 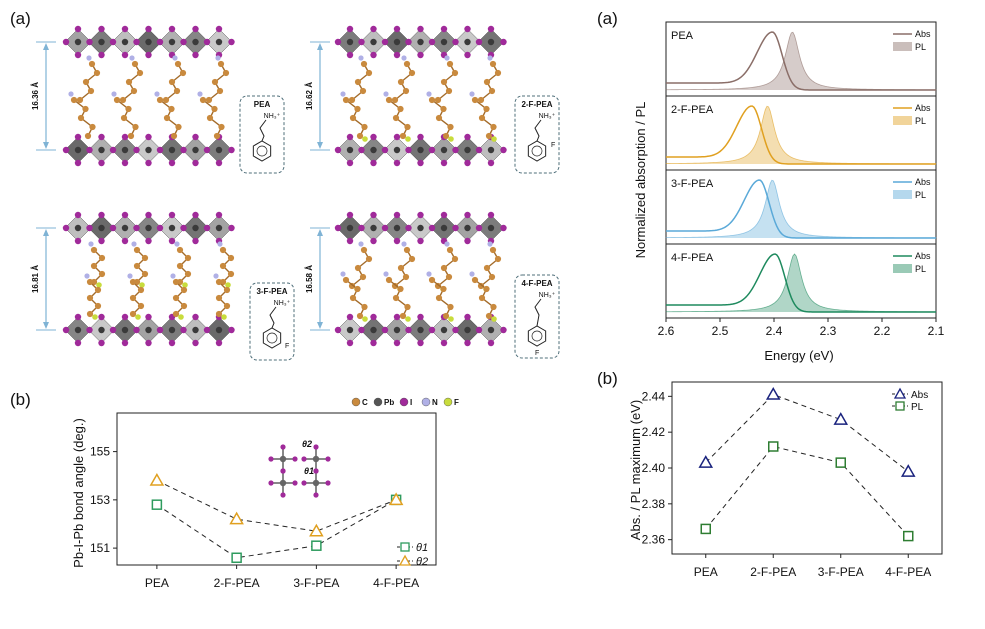 What do you see at coordinates (316, 530) in the screenshot?
I see `data-marker-triangle` at bounding box center [316, 530].